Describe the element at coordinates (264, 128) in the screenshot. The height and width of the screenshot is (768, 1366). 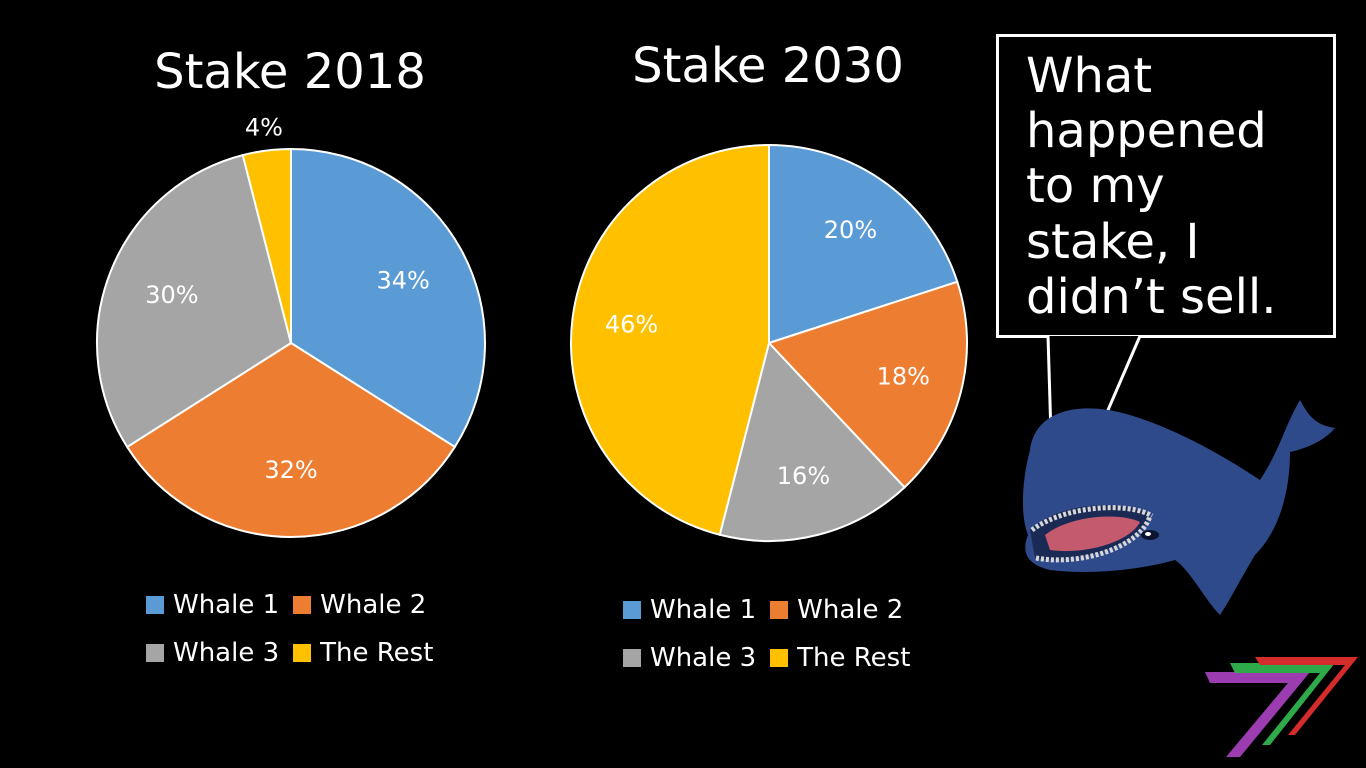
I see `pie-label-the-rest: 4%` at that location.